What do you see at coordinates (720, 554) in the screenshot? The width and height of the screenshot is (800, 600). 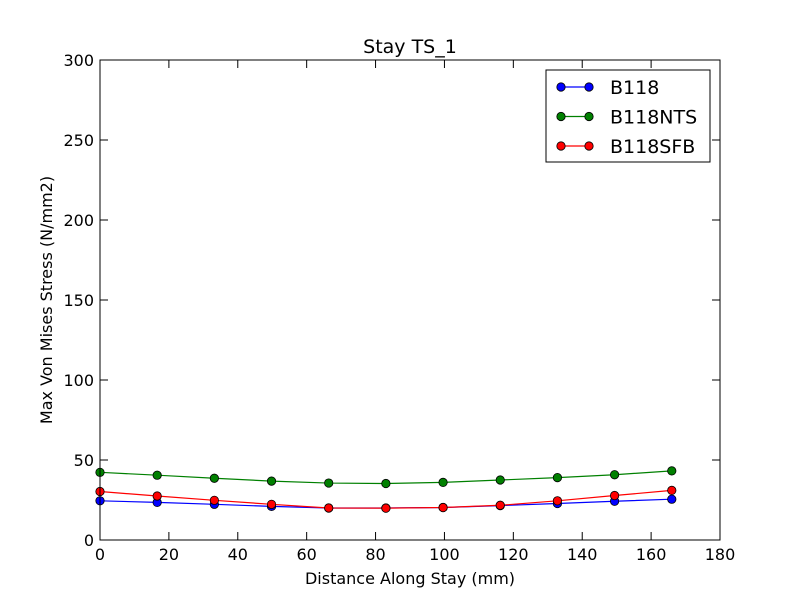 I see `x-tick-label: 180` at bounding box center [720, 554].